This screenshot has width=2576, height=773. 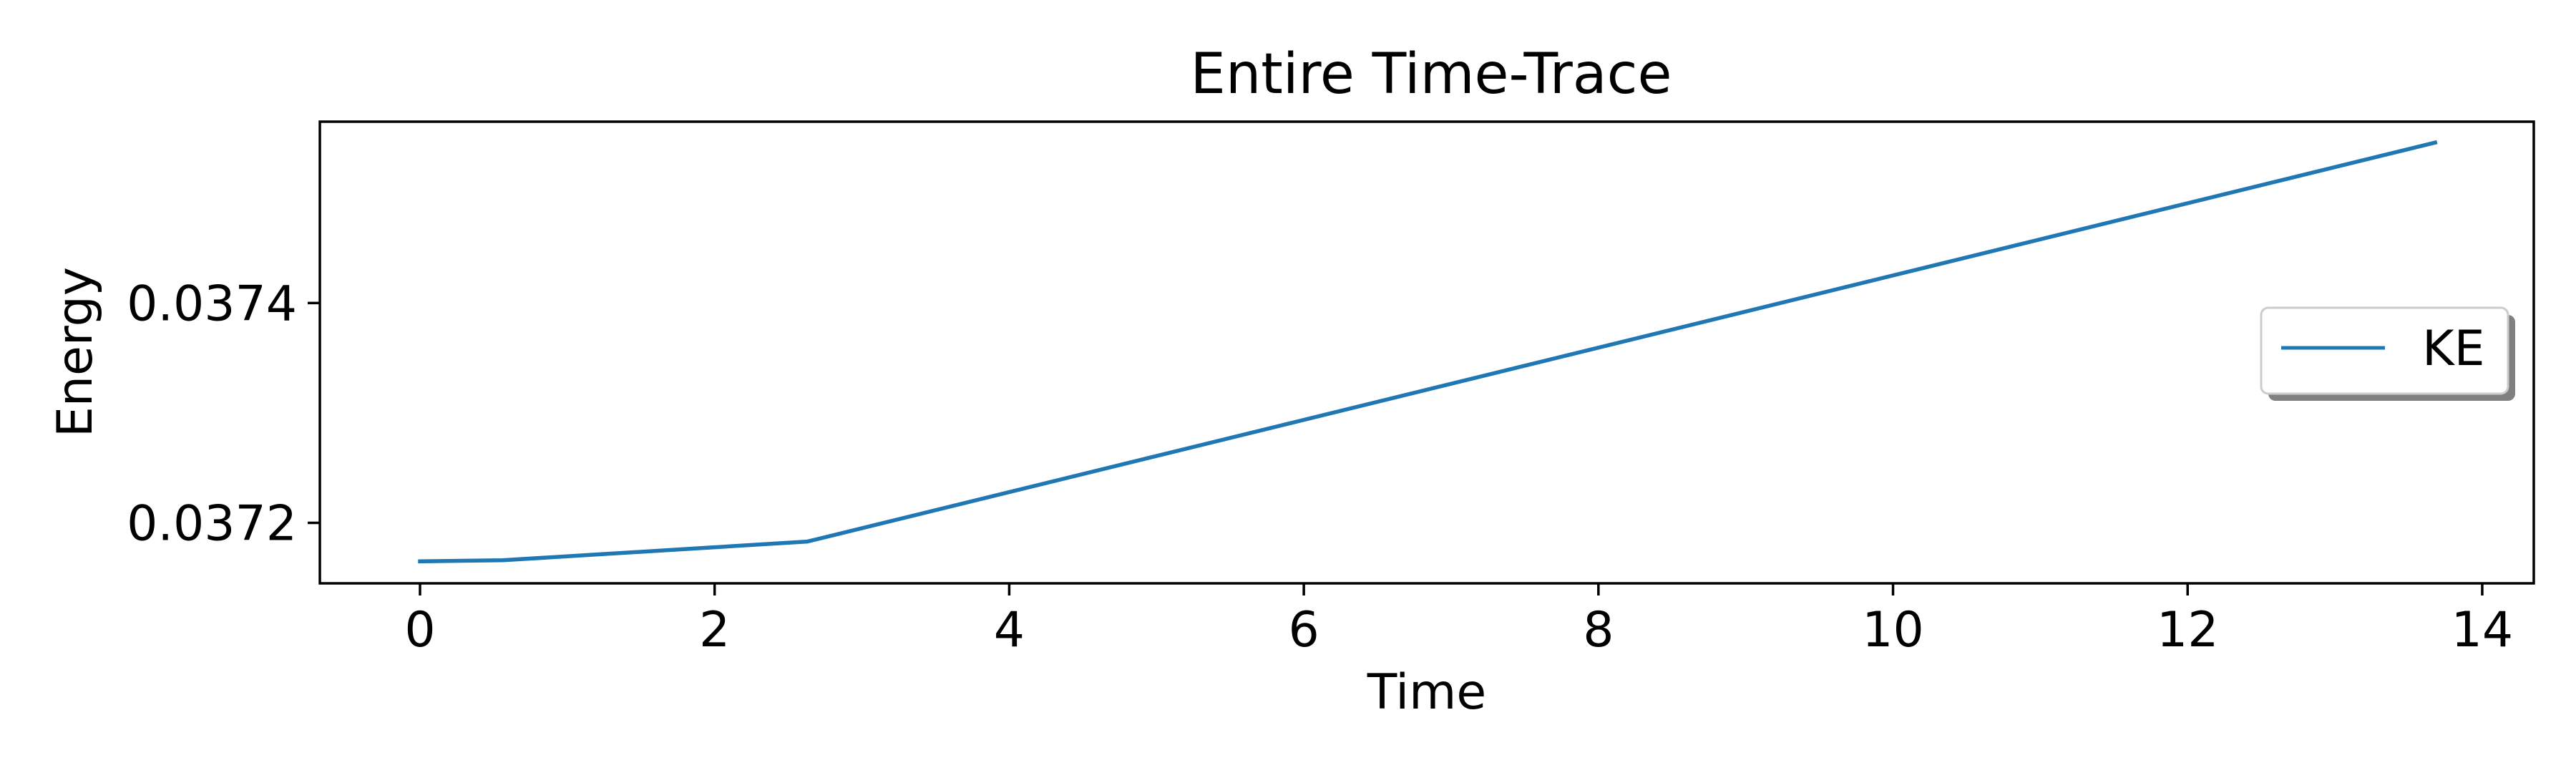 I want to click on y-axis-ticks: 0.0372 0.0374, so click(x=223, y=414).